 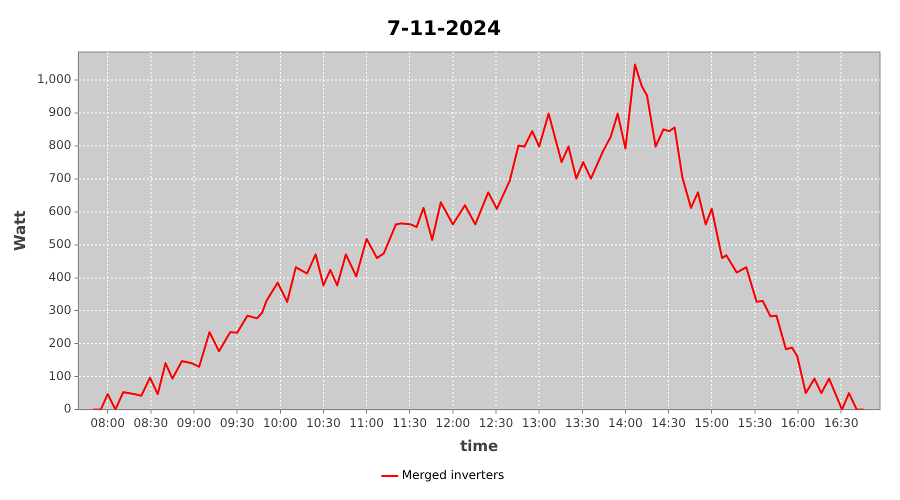 What do you see at coordinates (60, 277) in the screenshot?
I see `y-tick-label: 400` at bounding box center [60, 277].